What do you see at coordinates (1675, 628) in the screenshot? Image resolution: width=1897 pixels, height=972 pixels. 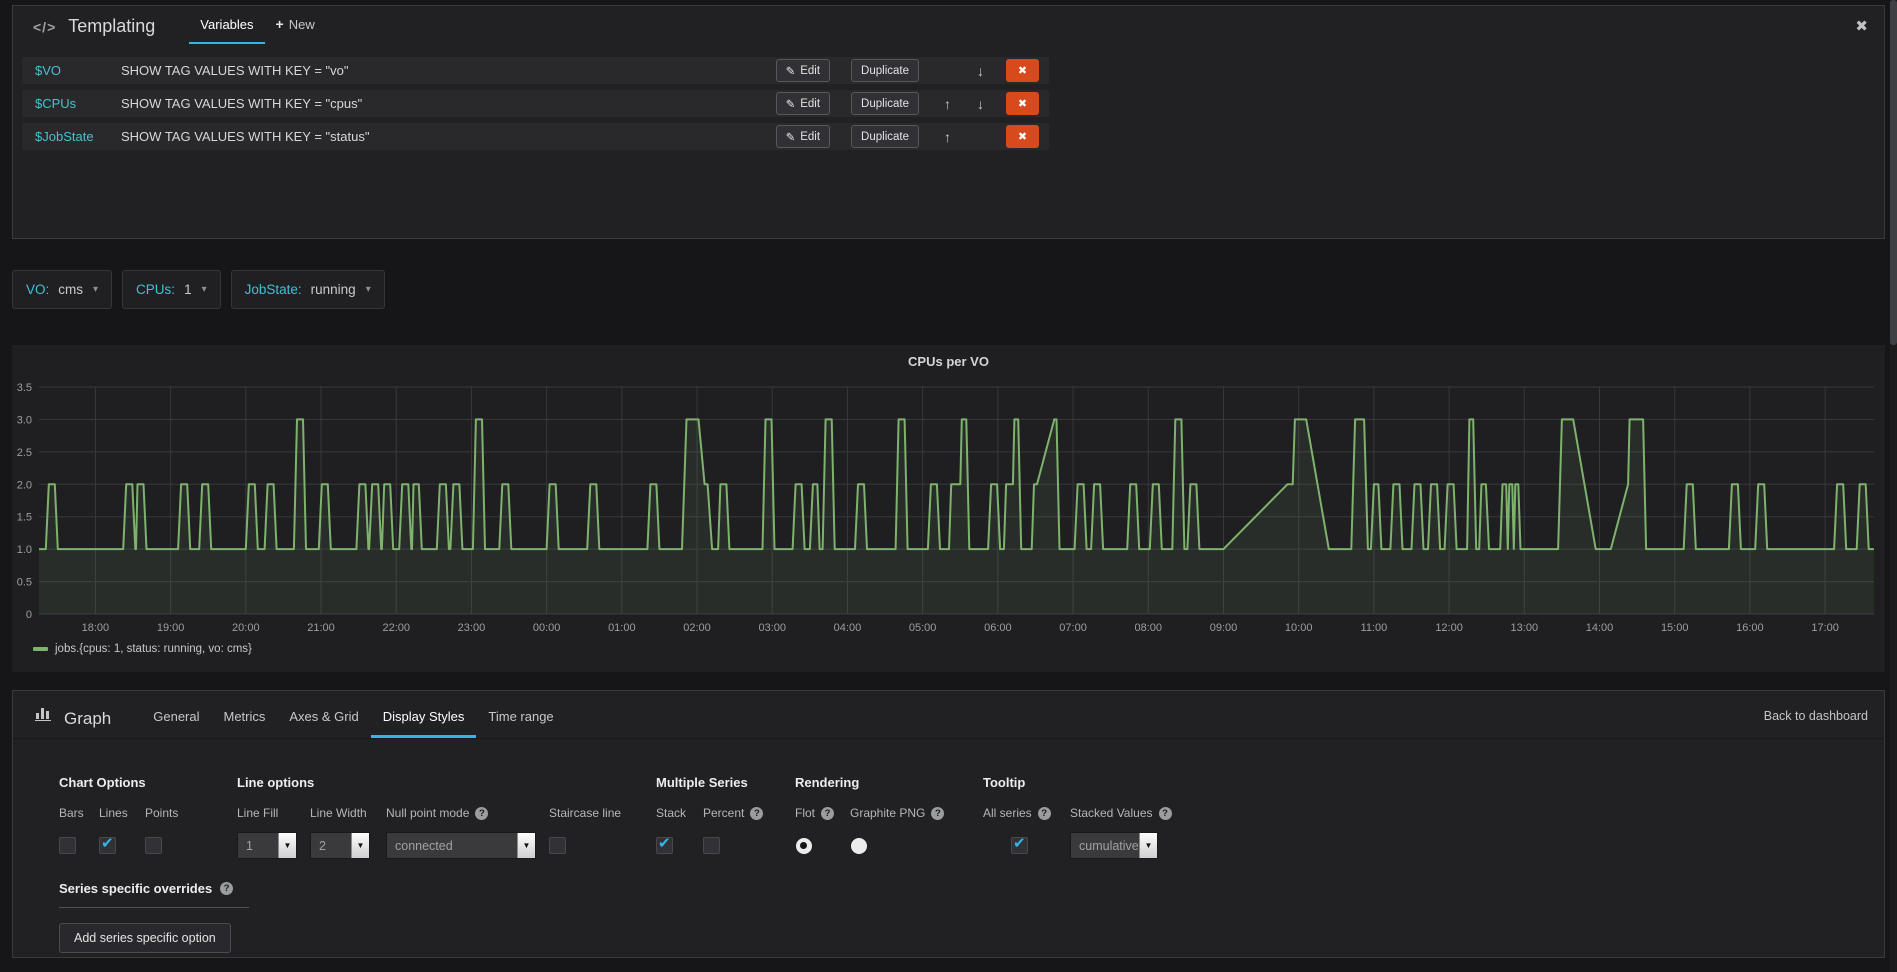 I see `svg-text: 15:00` at bounding box center [1675, 628].